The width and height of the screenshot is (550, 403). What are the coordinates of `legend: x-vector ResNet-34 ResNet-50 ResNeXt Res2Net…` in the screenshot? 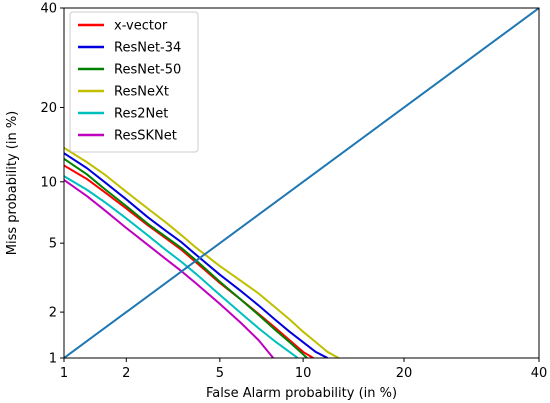 It's located at (134, 82).